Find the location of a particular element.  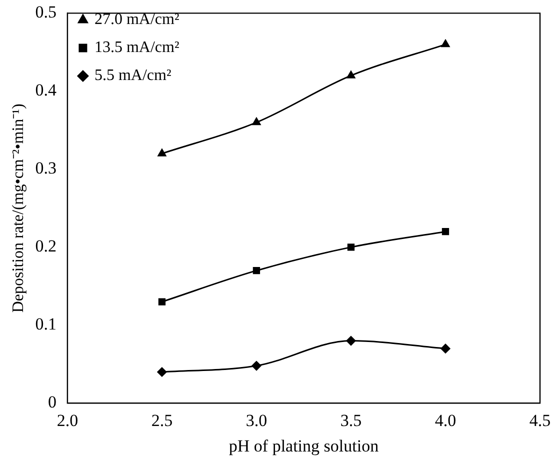

legend-label: 27.0 mA/cm² is located at coordinates (137, 19).